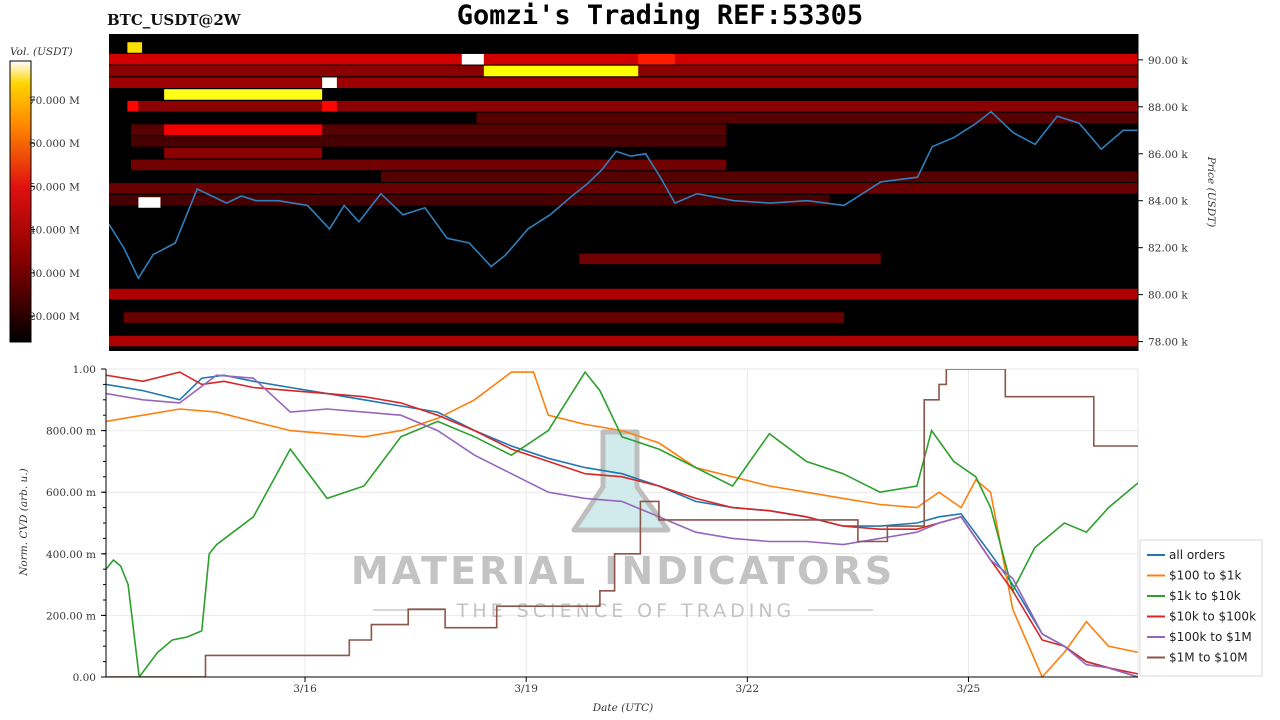 The image size is (1280, 720). Describe the element at coordinates (71, 493) in the screenshot. I see `cvd-y-tick-label: 600.00 m` at that location.